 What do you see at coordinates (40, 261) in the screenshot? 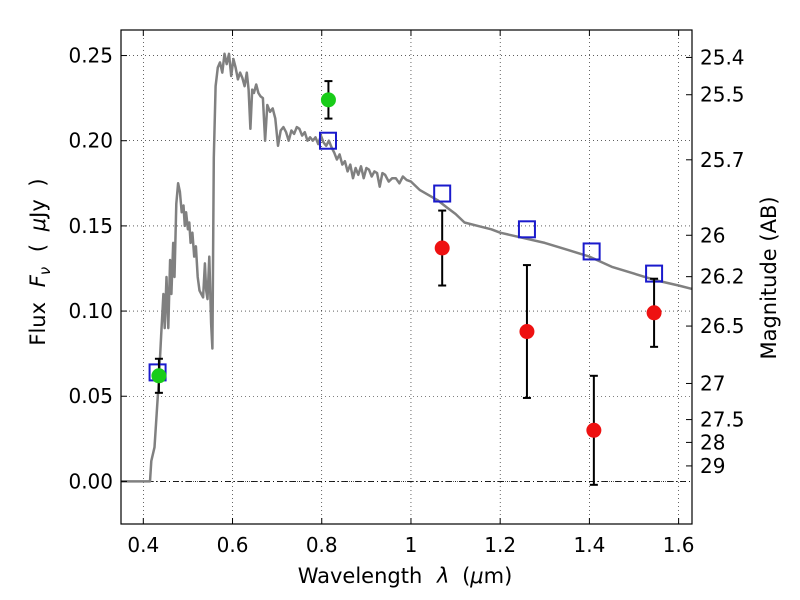
I see `y-axis-label: Flux Fν ( μJy )` at bounding box center [40, 261].